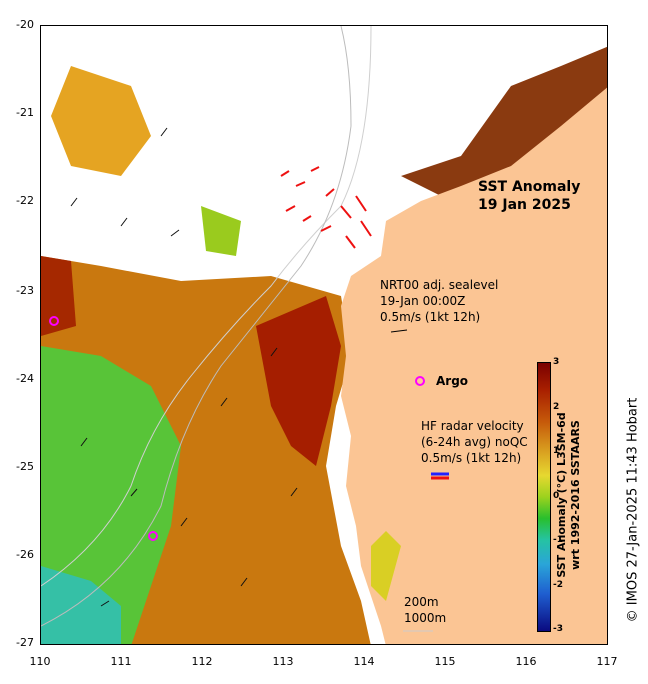 This screenshot has height=684, width=648. I want to click on hf-radar-legend-line2: (6-24h avg) noQC, so click(474, 442).